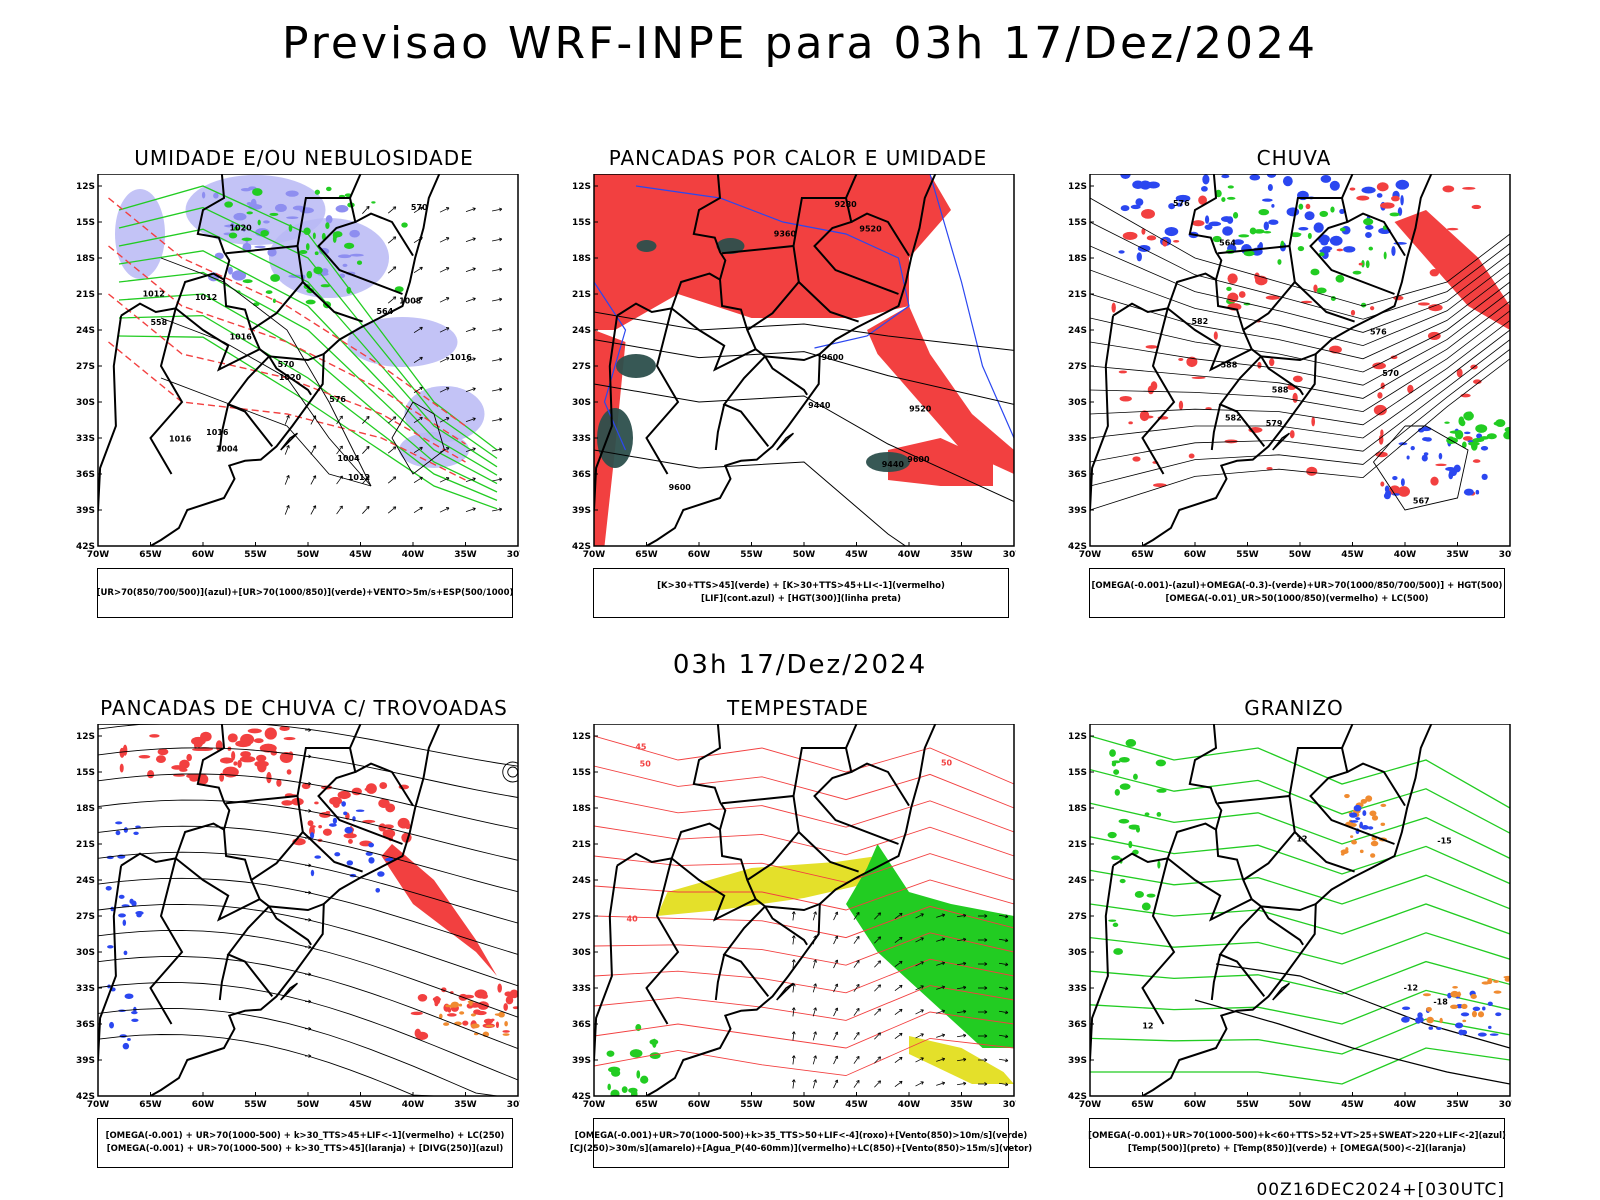 The height and width of the screenshot is (1200, 1600). Describe the element at coordinates (1352, 1105) in the screenshot. I see `lon-tick-label: 45W` at that location.